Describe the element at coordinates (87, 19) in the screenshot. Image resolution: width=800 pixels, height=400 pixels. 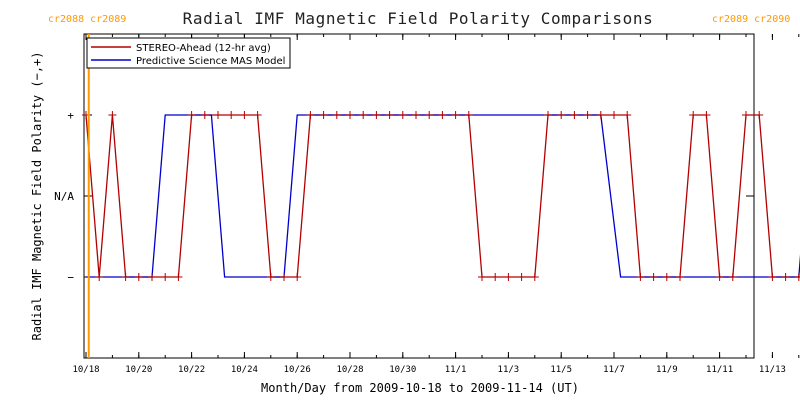
I see `carrington-left-label: cr2088 cr2089` at that location.